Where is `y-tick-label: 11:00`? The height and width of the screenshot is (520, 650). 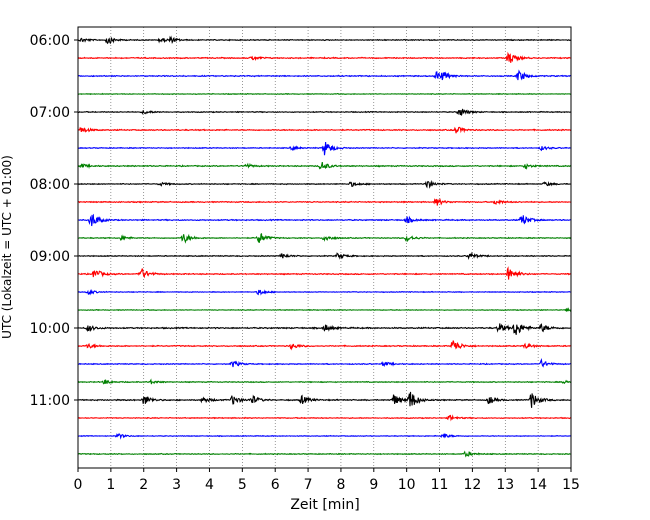 y-tick-label: 11:00 is located at coordinates (50, 401).